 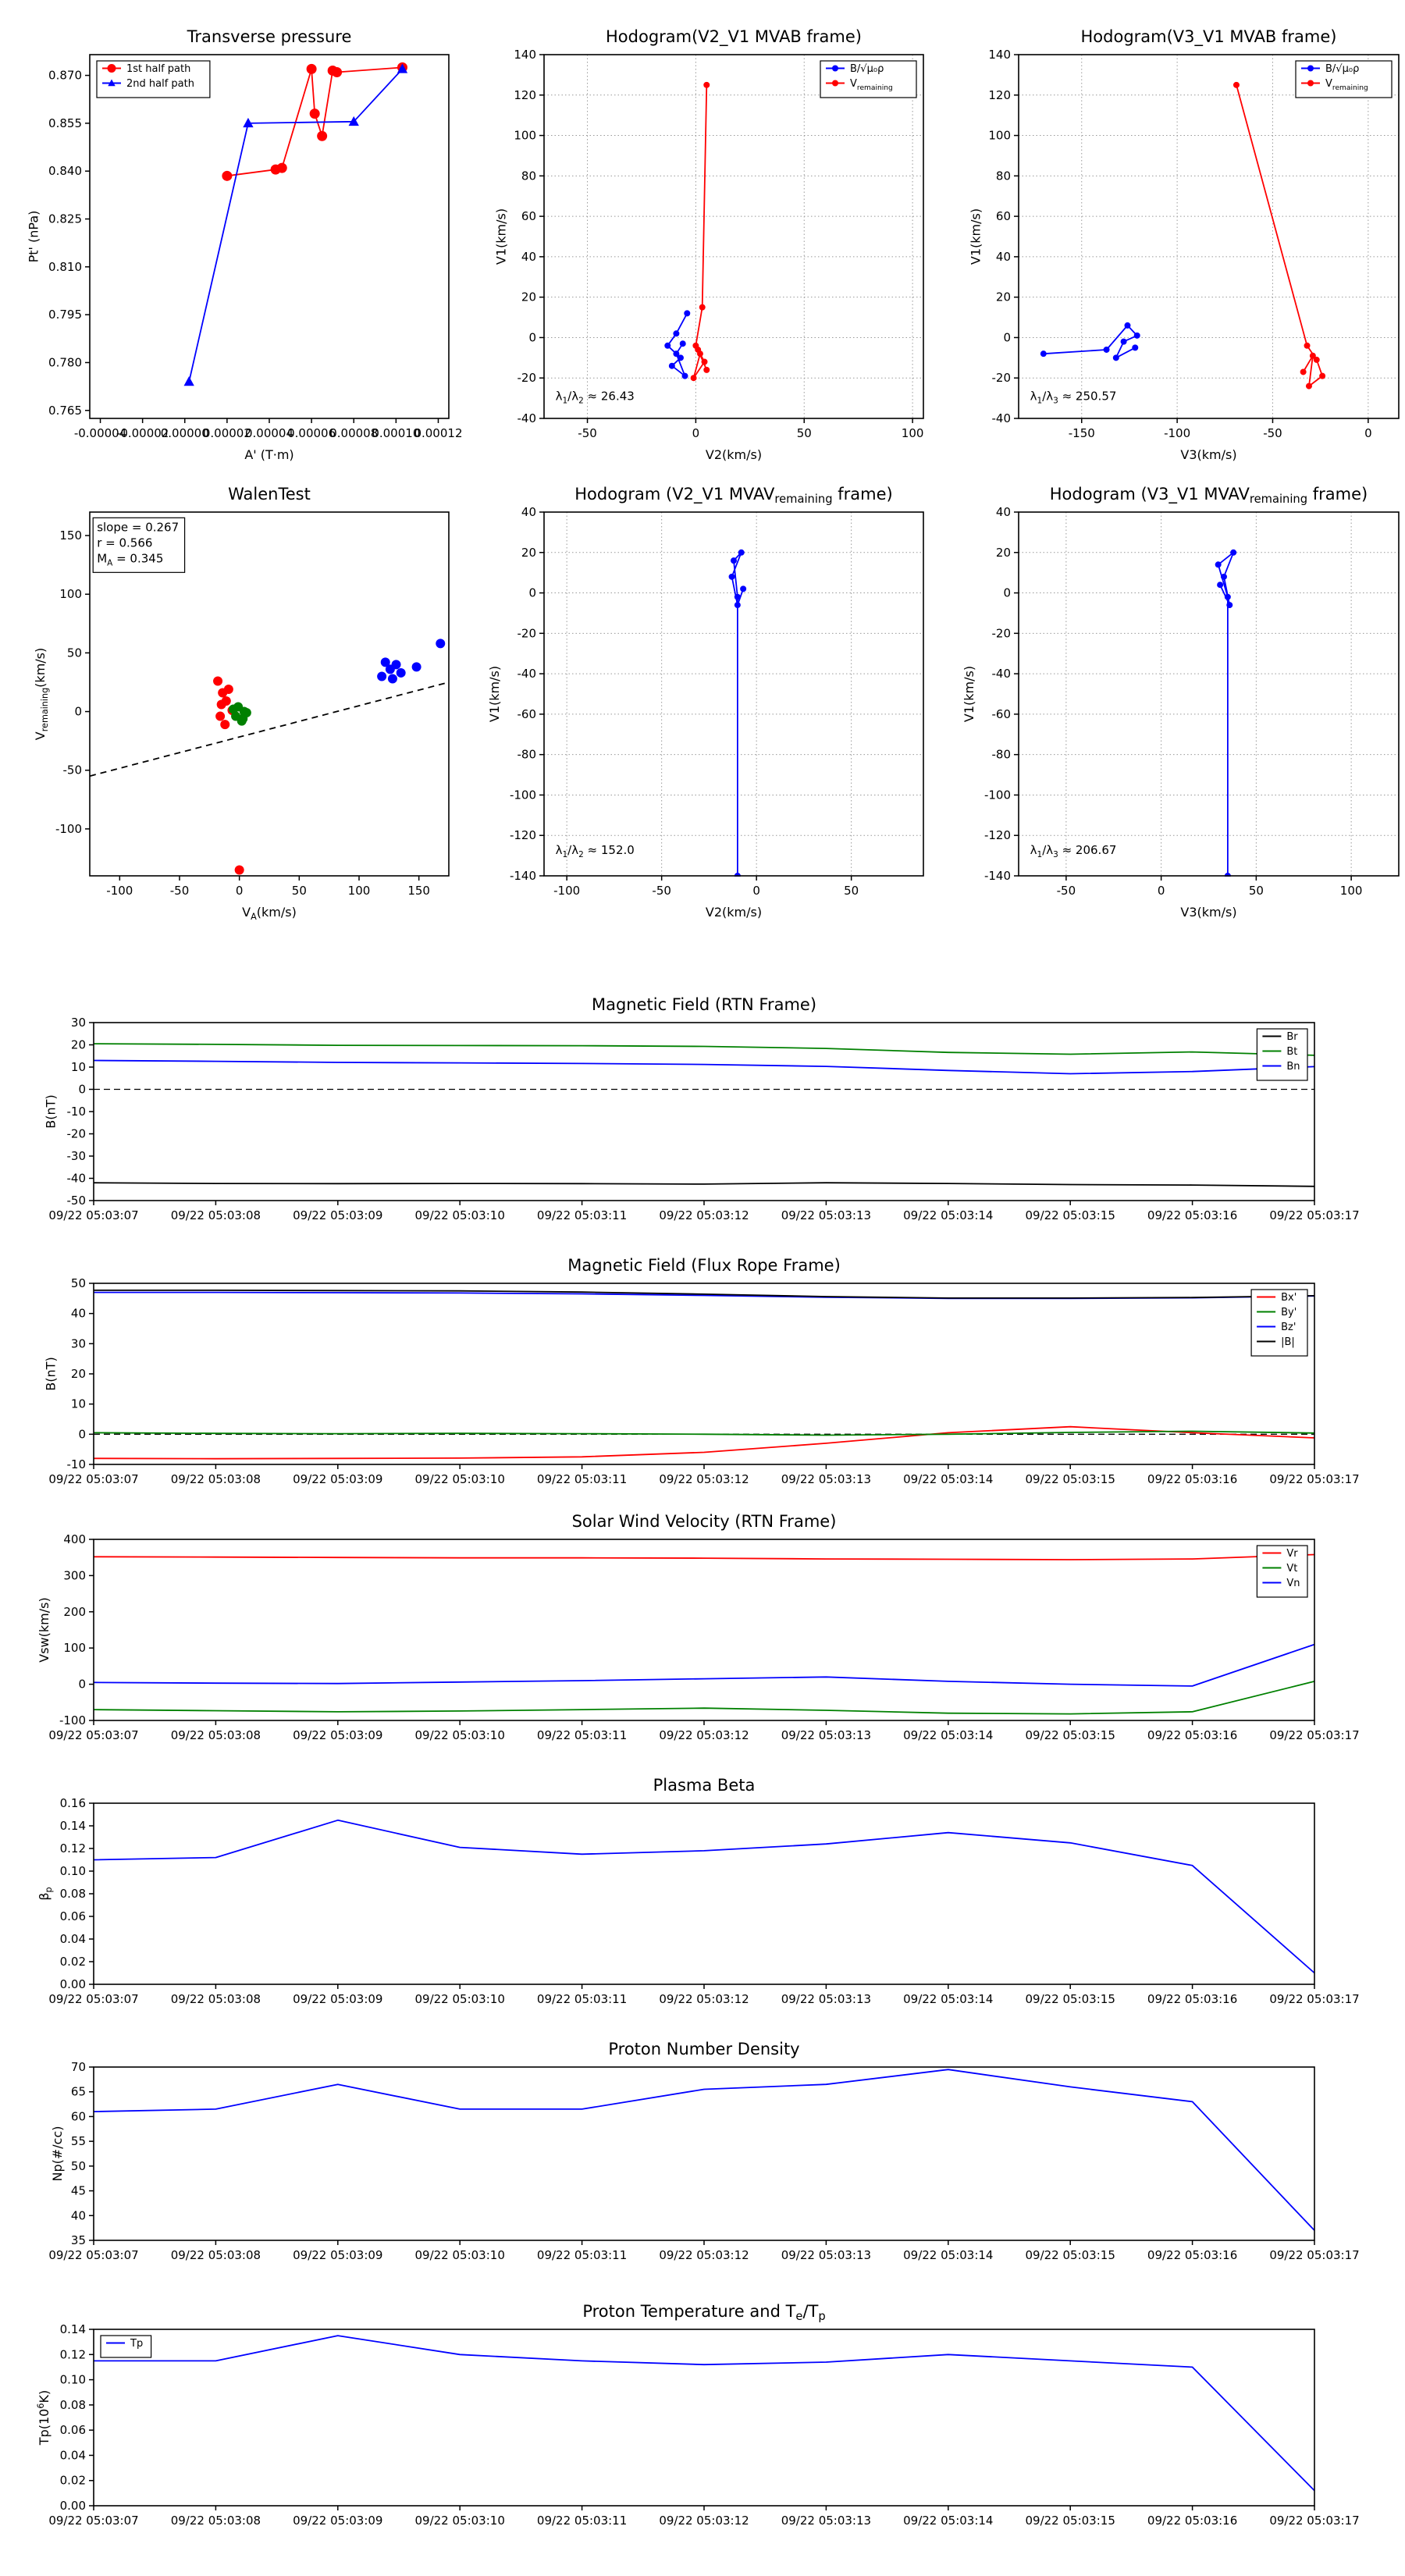 I want to click on svg-text: Magnetic Field (RTN Frame), so click(x=704, y=1004).